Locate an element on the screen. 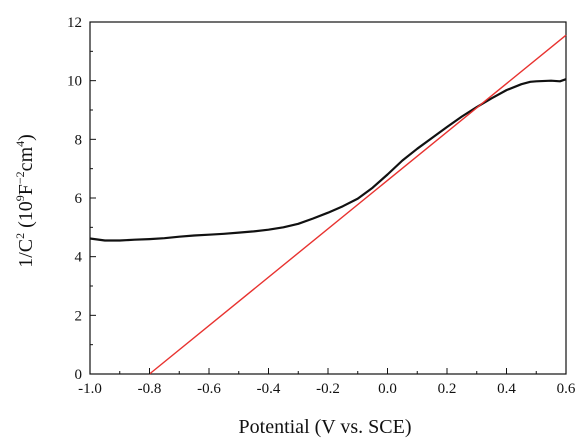 The height and width of the screenshot is (444, 580). y-label-sup: 2 is located at coordinates (20, 236).